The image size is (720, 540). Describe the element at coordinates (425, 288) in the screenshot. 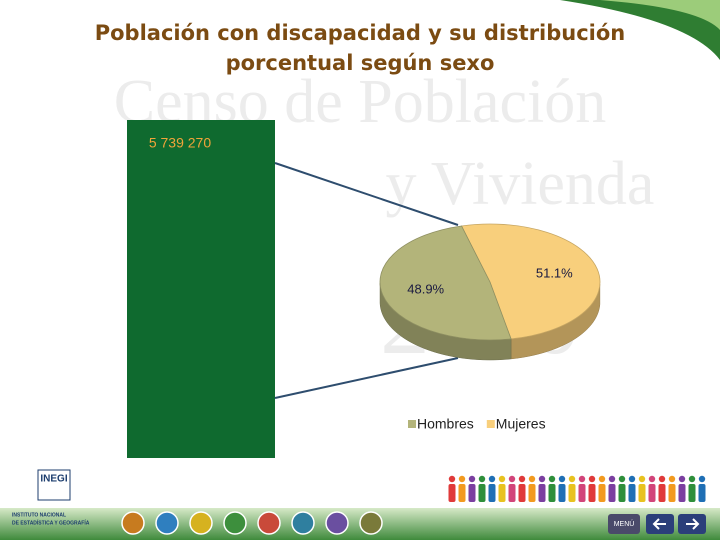

I see `value-label: 48.9%` at that location.